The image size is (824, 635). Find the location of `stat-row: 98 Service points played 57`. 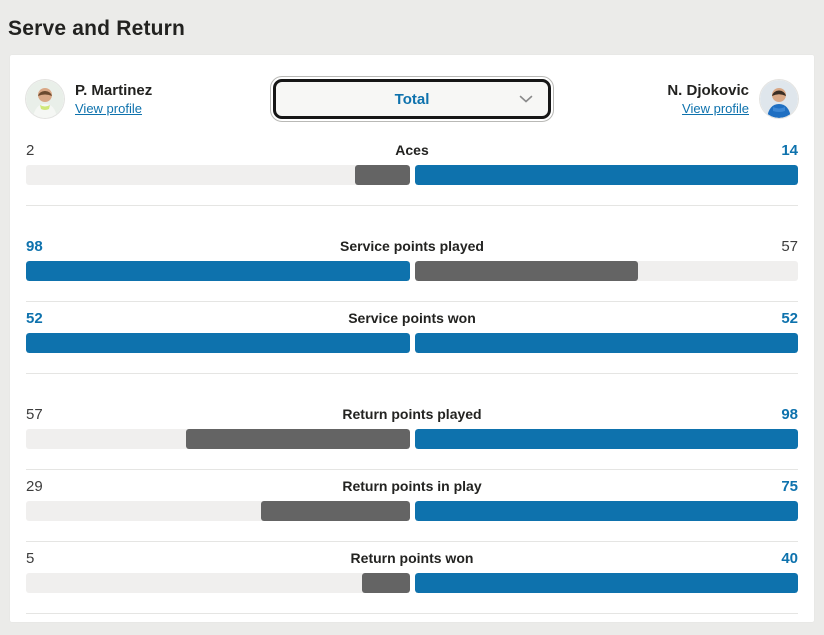

stat-row: 98 Service points played 57 is located at coordinates (412, 266).